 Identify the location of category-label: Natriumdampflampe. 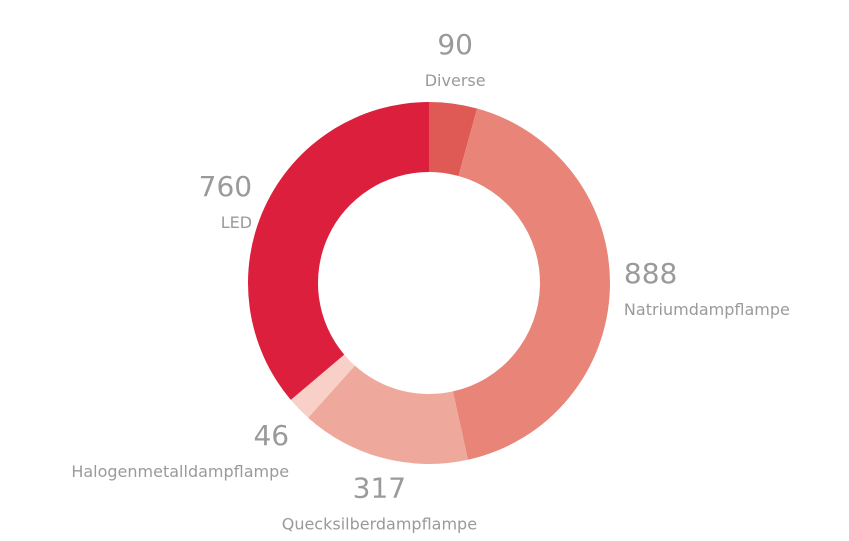
(707, 309).